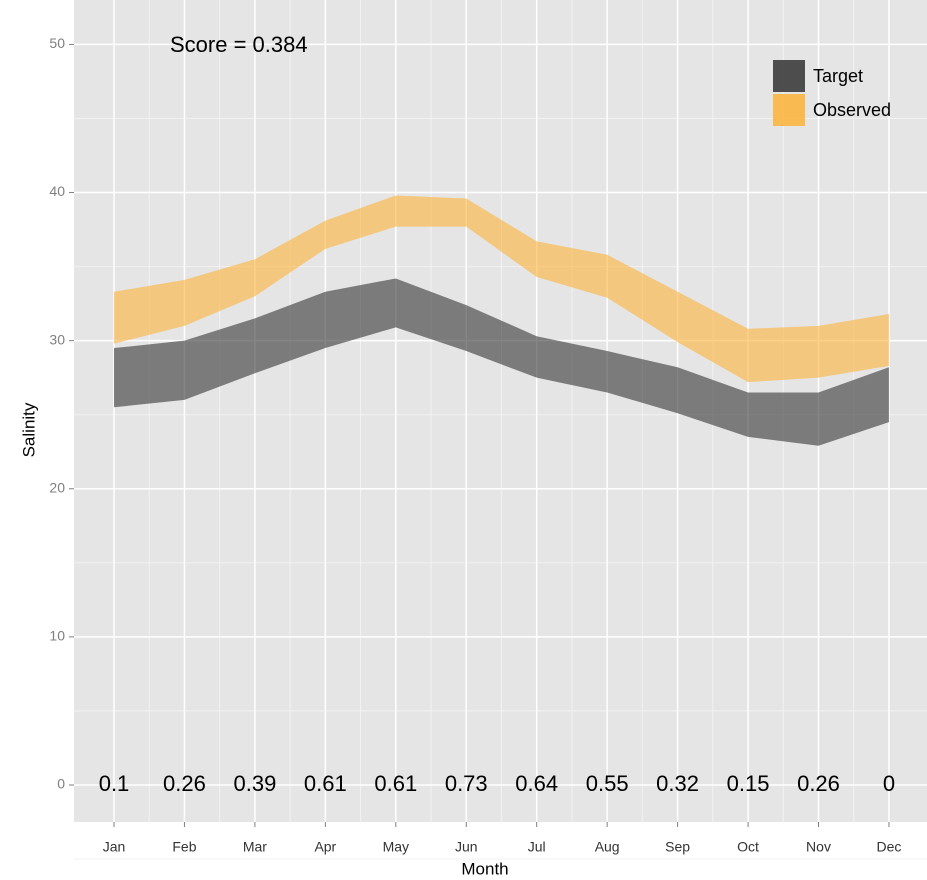 This screenshot has height=880, width=927. I want to click on x-axis-label: Month, so click(484, 868).